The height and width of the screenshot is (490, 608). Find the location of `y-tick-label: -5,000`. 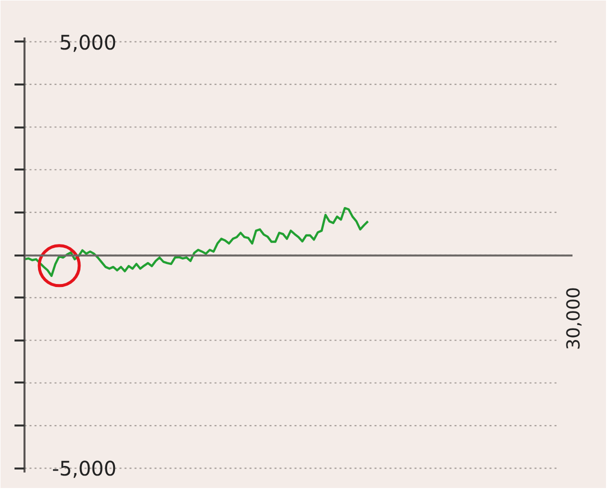

y-tick-label: -5,000 is located at coordinates (84, 468).